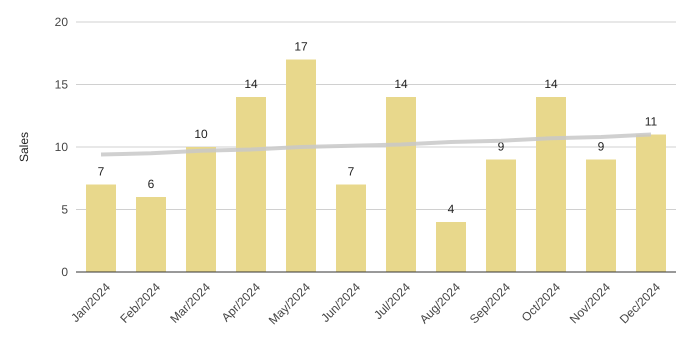  Describe the element at coordinates (651, 121) in the screenshot. I see `data-label: 11` at that location.